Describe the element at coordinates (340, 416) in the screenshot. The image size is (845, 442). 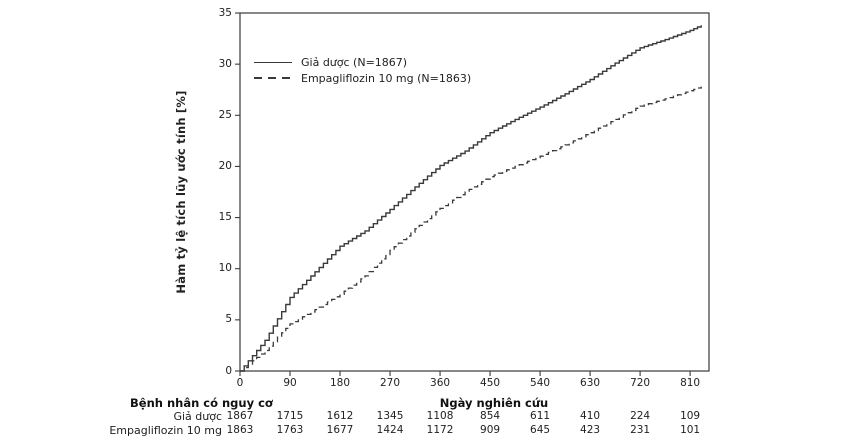
I see `risk-count: 1612` at that location.